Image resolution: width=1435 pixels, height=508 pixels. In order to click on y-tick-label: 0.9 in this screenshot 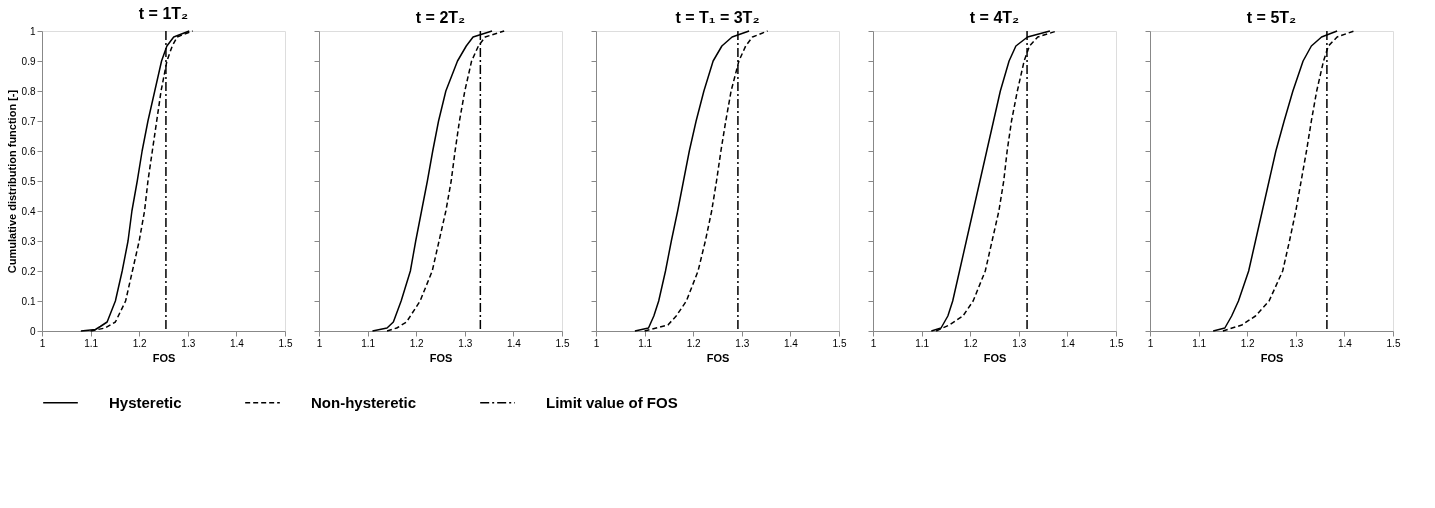, I will do `click(28, 61)`.